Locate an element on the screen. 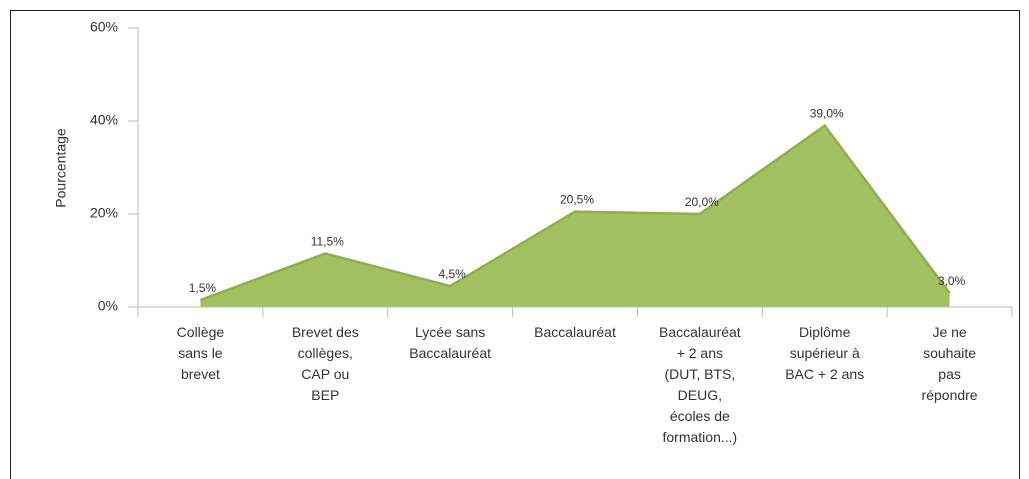 The image size is (1029, 479). x-tick-label: Lycée sans Baccalauréat is located at coordinates (450, 342).